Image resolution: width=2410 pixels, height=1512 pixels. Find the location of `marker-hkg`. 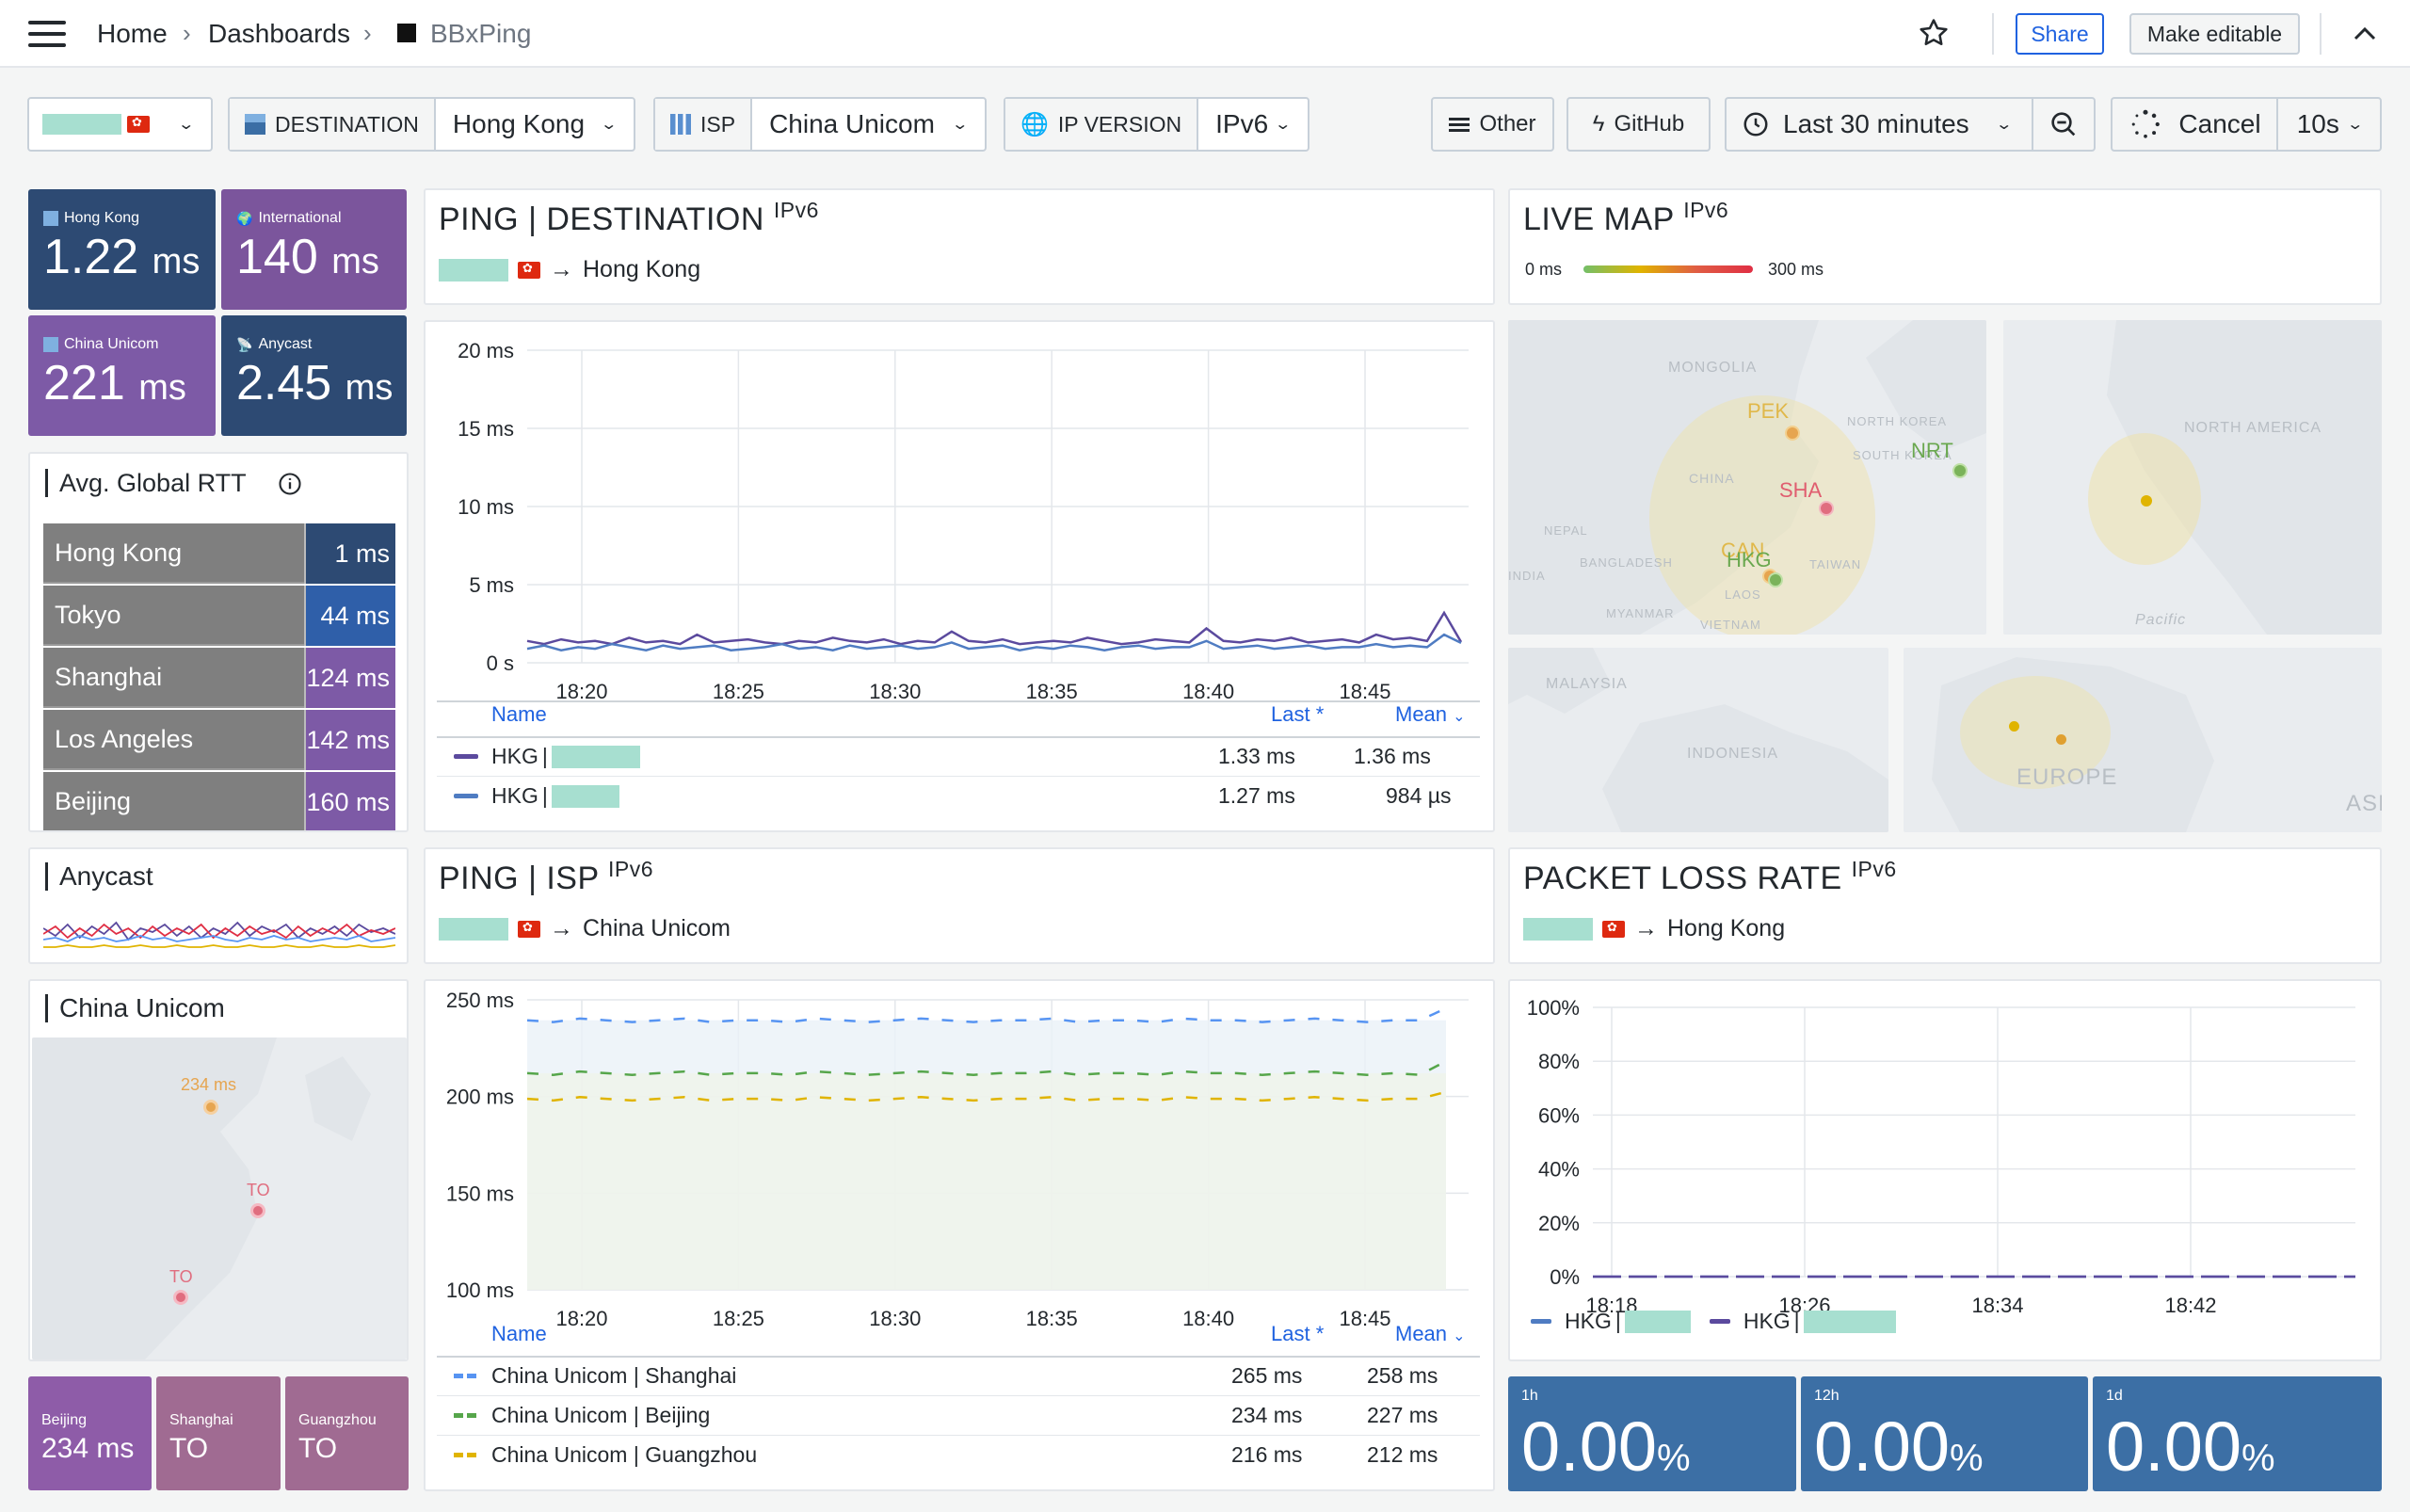

marker-hkg is located at coordinates (1775, 579).